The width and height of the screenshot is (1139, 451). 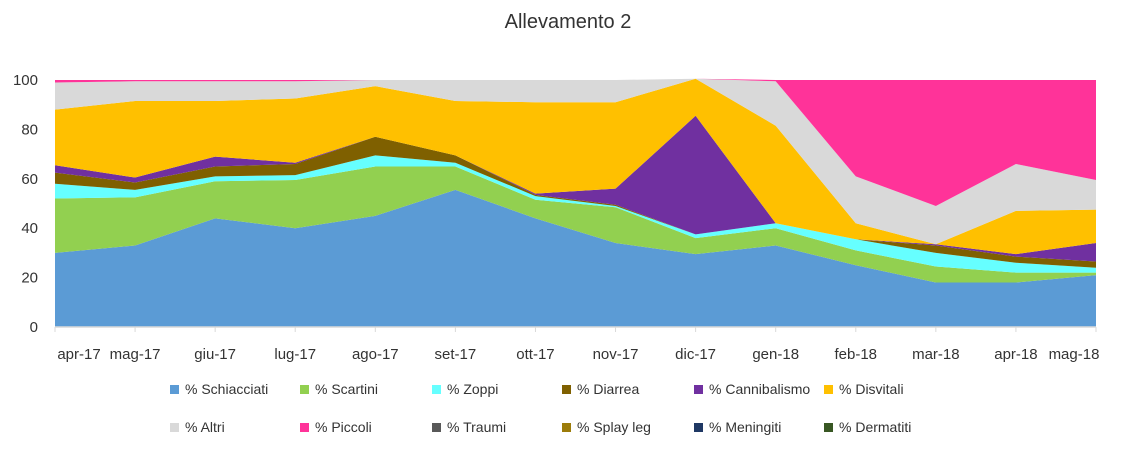 What do you see at coordinates (375, 354) in the screenshot?
I see `x-tick-label: ago-17` at bounding box center [375, 354].